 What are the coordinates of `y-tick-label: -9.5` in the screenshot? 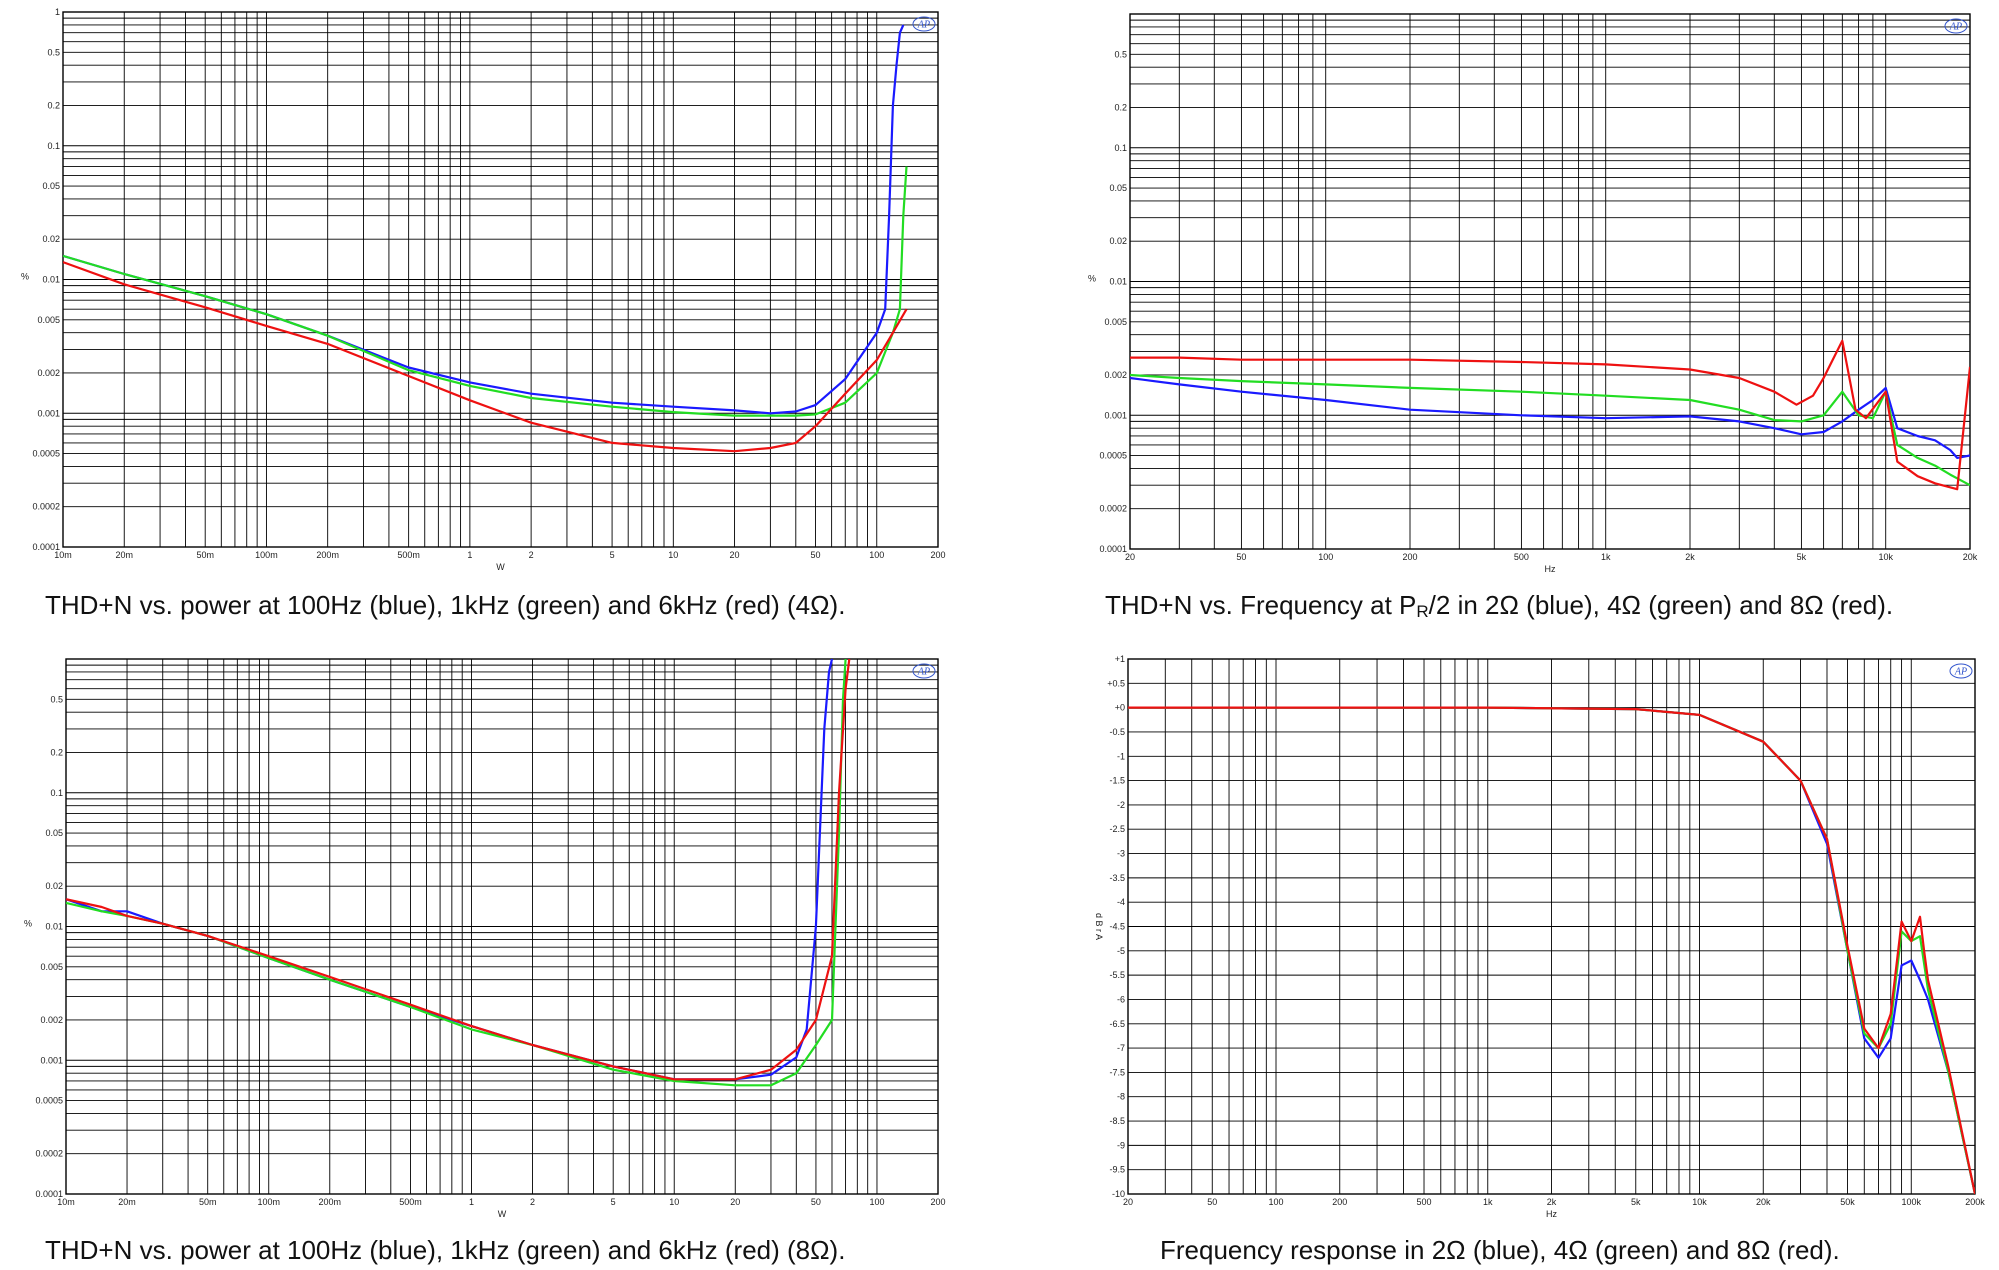 It's located at (1117, 1170).